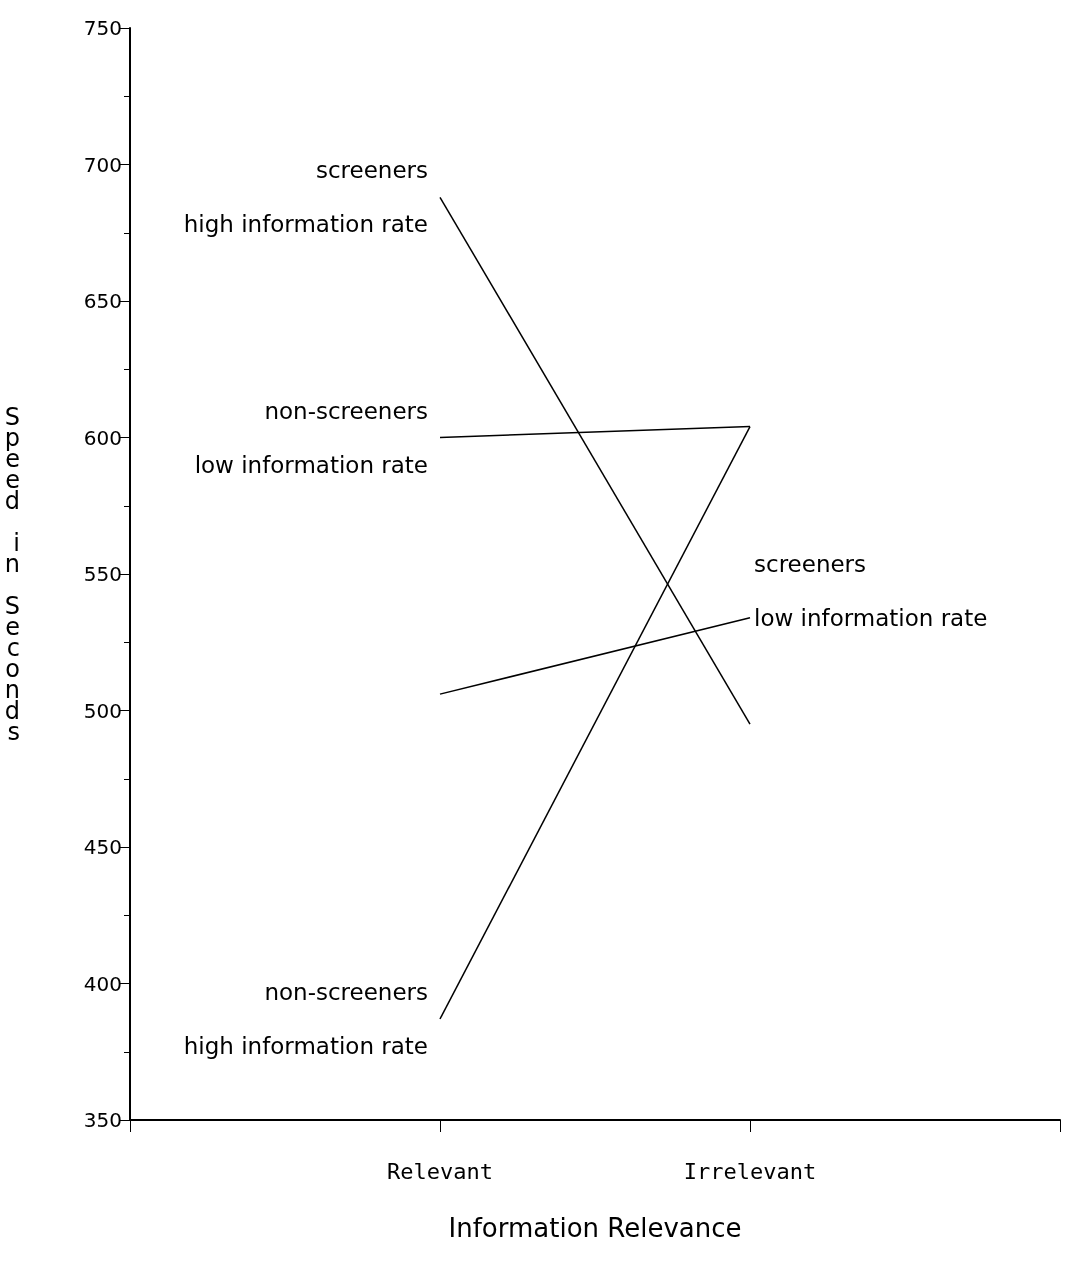 The width and height of the screenshot is (1085, 1287). I want to click on y-tick-label: 600, so click(102, 437).